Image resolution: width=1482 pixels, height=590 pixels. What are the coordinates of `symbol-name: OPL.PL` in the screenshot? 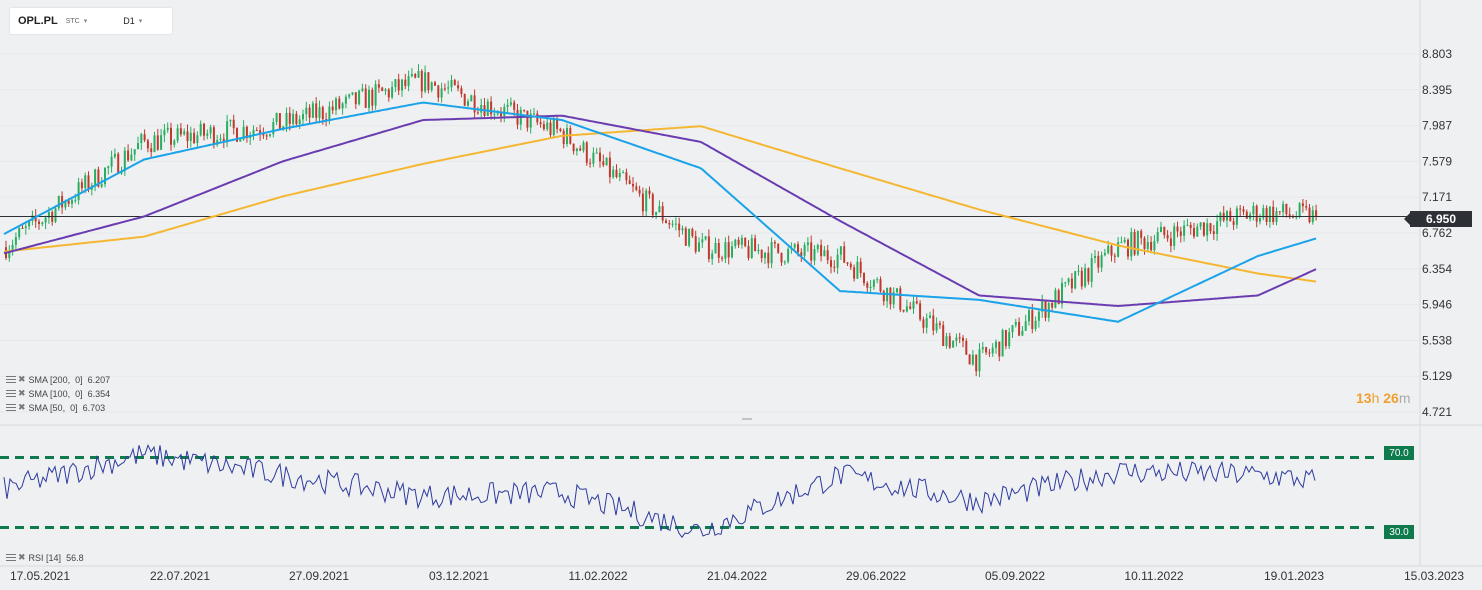 It's located at (38, 21).